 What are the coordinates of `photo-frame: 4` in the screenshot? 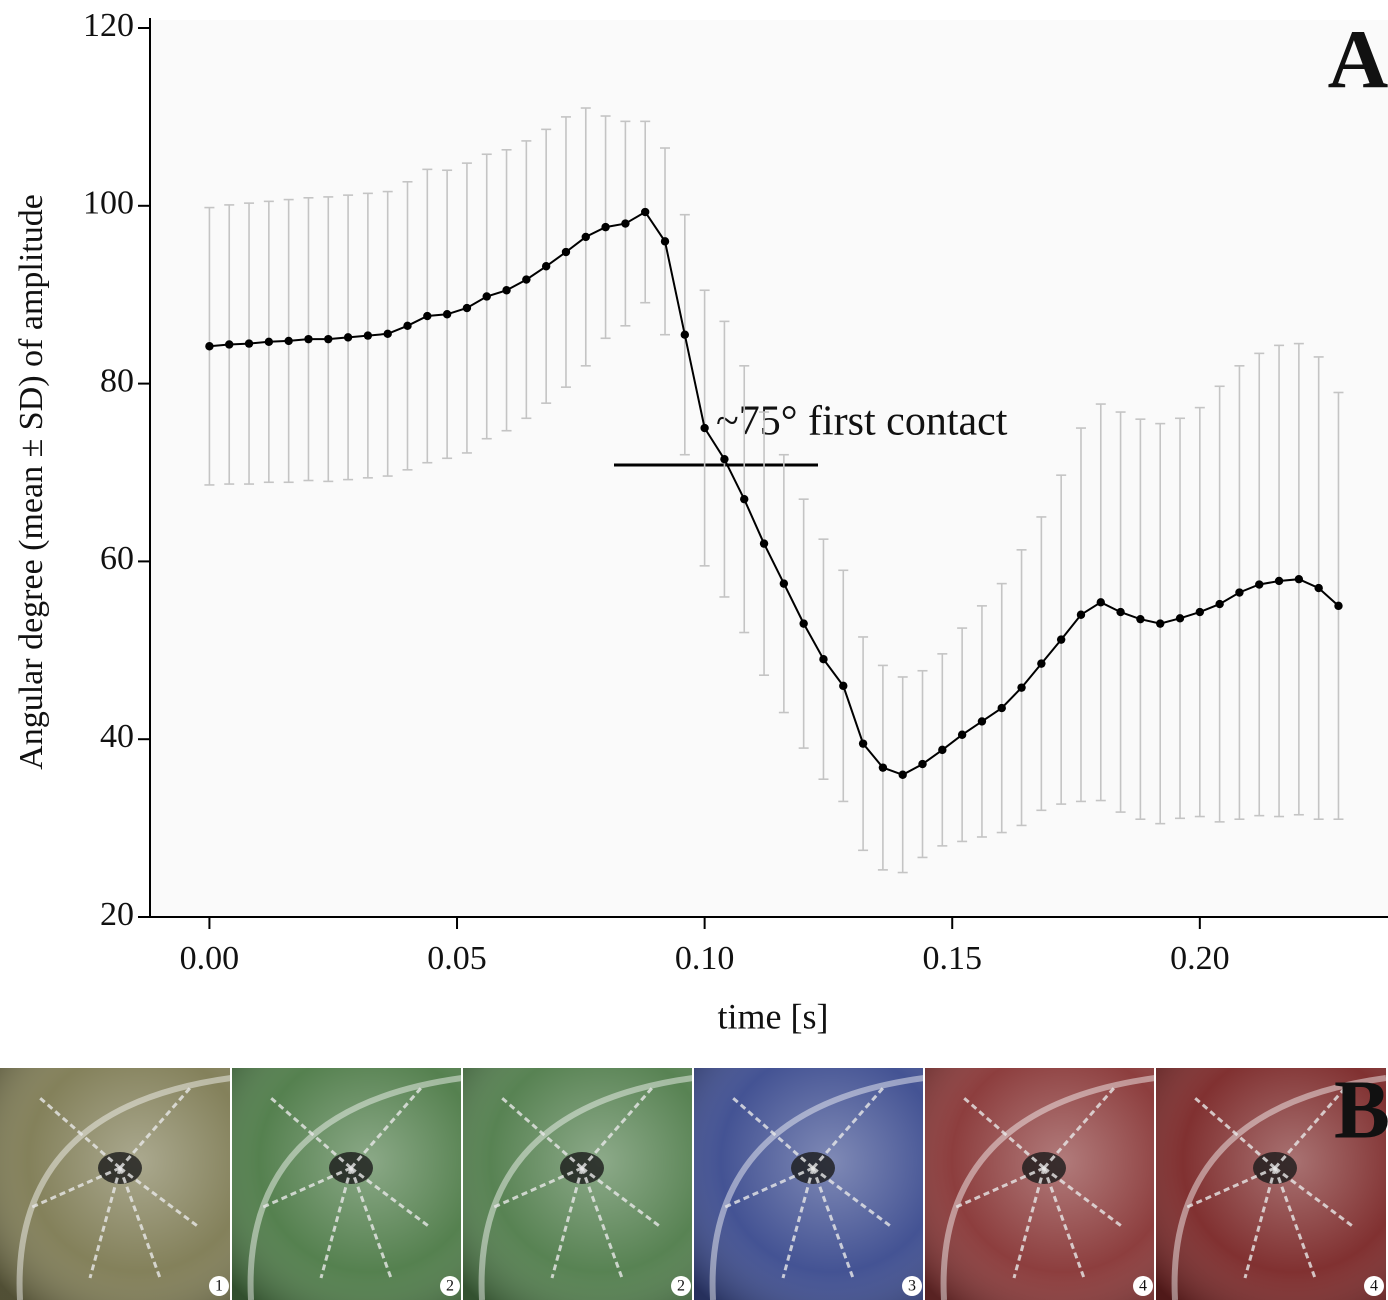 It's located at (1039, 1184).